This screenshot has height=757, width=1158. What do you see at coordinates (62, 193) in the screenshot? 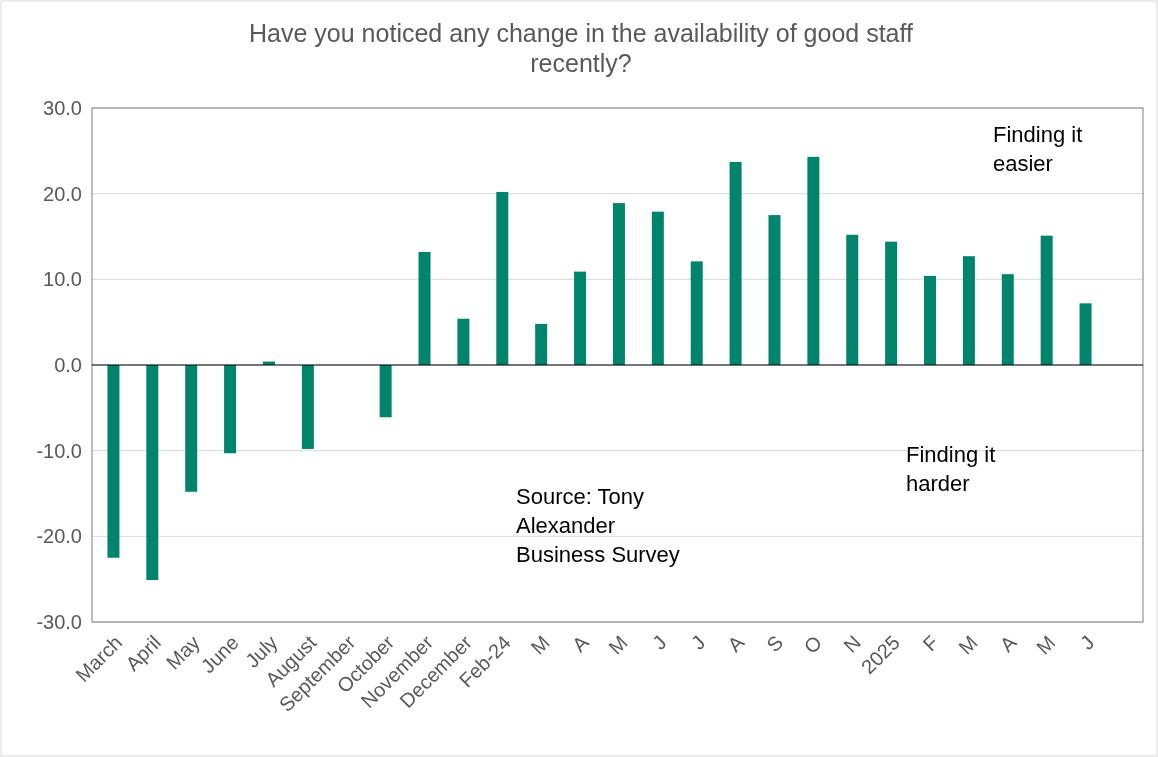
I see `y-tick-label: 20.0` at bounding box center [62, 193].